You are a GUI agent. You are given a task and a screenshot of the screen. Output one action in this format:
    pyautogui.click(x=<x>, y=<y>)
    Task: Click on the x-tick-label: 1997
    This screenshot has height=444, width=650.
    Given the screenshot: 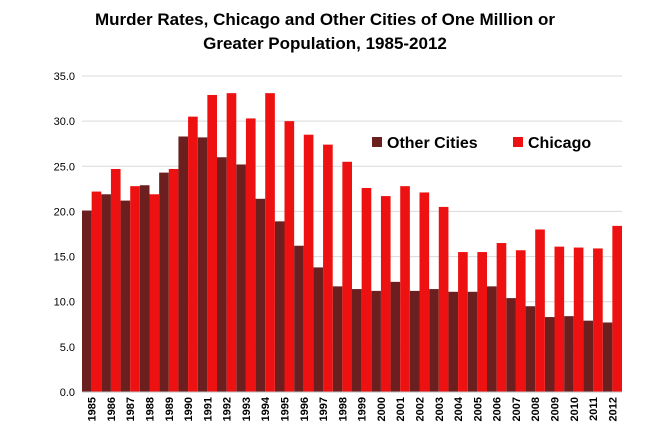 What is the action you would take?
    pyautogui.click(x=324, y=409)
    